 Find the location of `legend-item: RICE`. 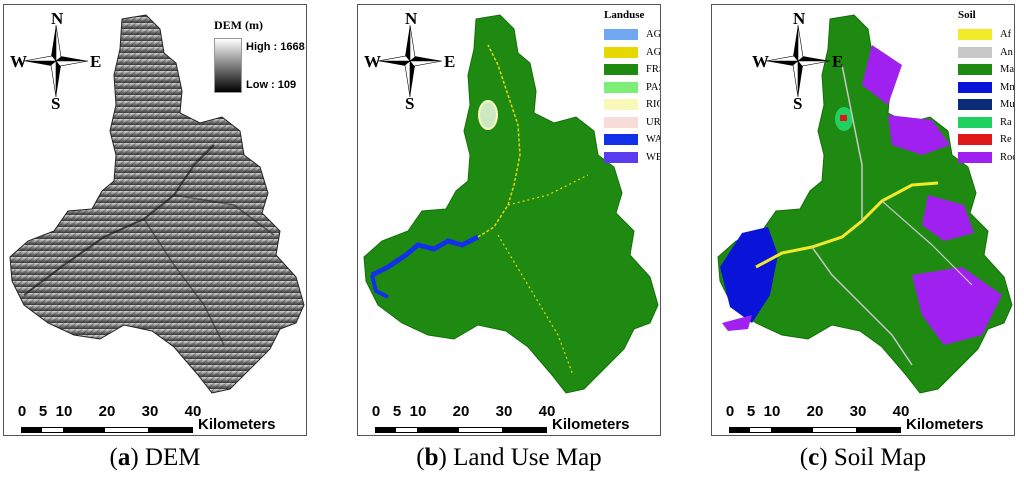

legend-item: RICE is located at coordinates (632, 105).